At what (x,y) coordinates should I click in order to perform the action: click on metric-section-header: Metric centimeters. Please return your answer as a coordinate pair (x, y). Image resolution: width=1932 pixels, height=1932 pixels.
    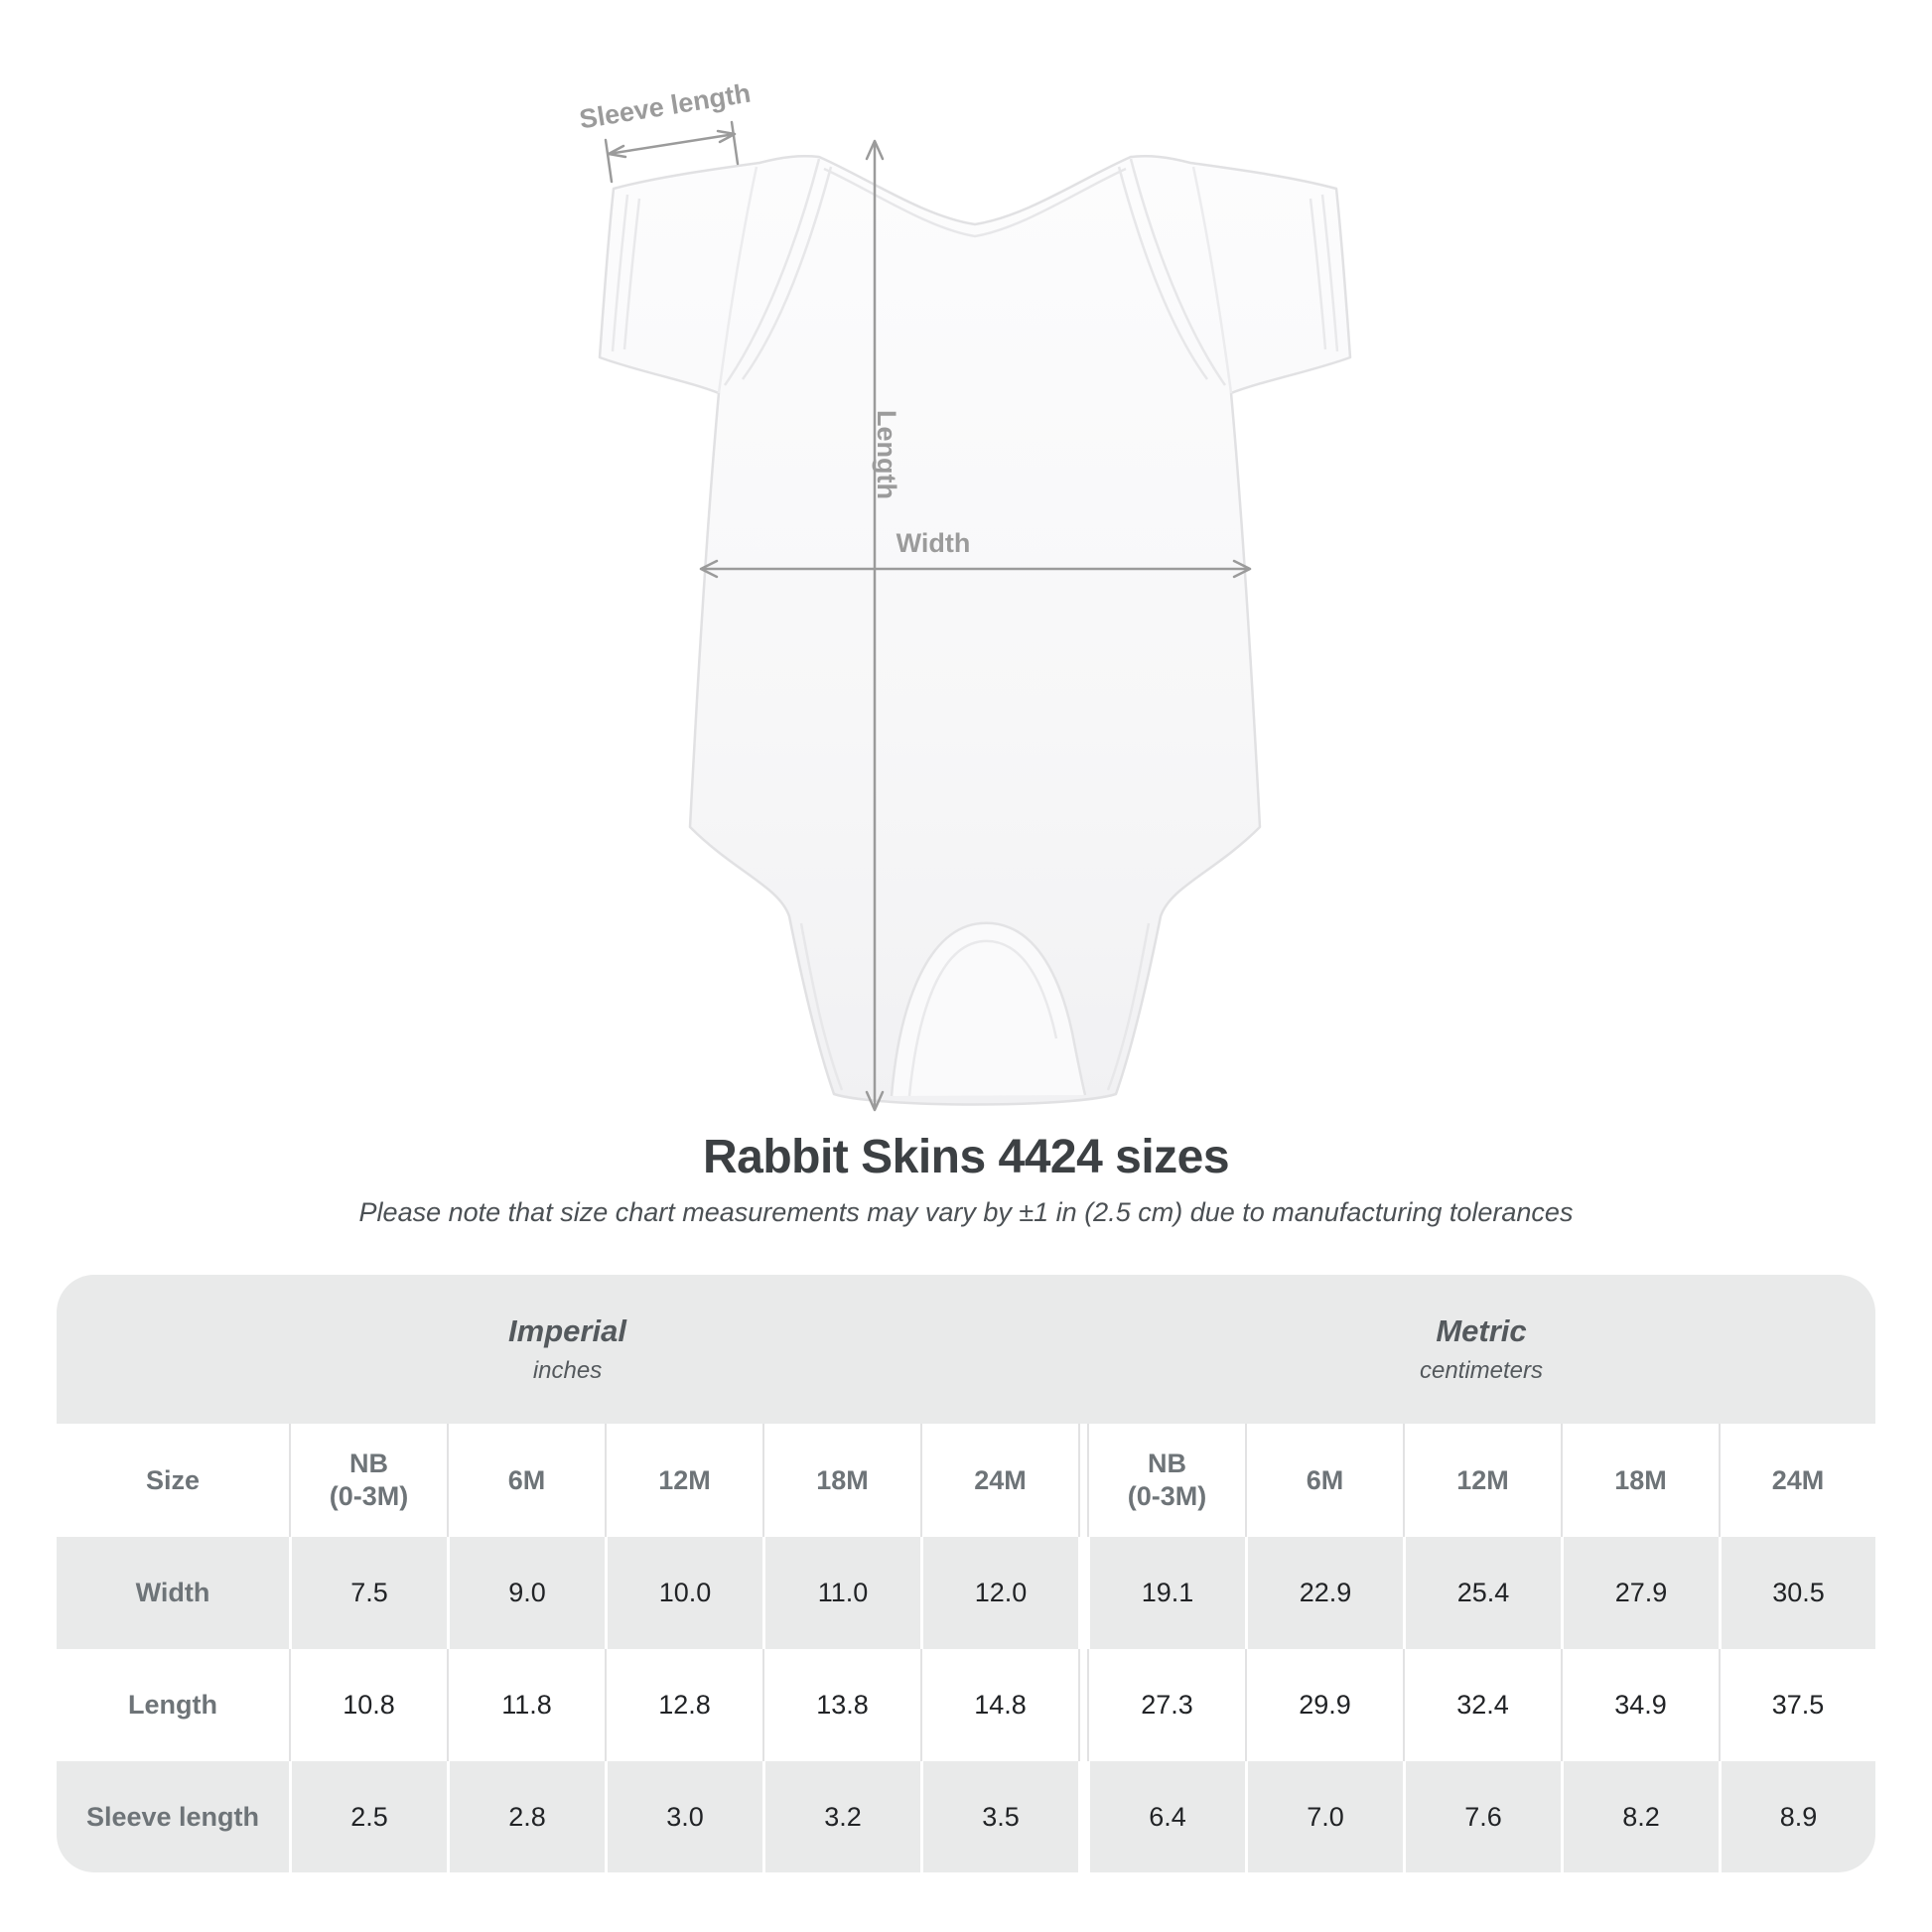
    Looking at the image, I should click on (1481, 1350).